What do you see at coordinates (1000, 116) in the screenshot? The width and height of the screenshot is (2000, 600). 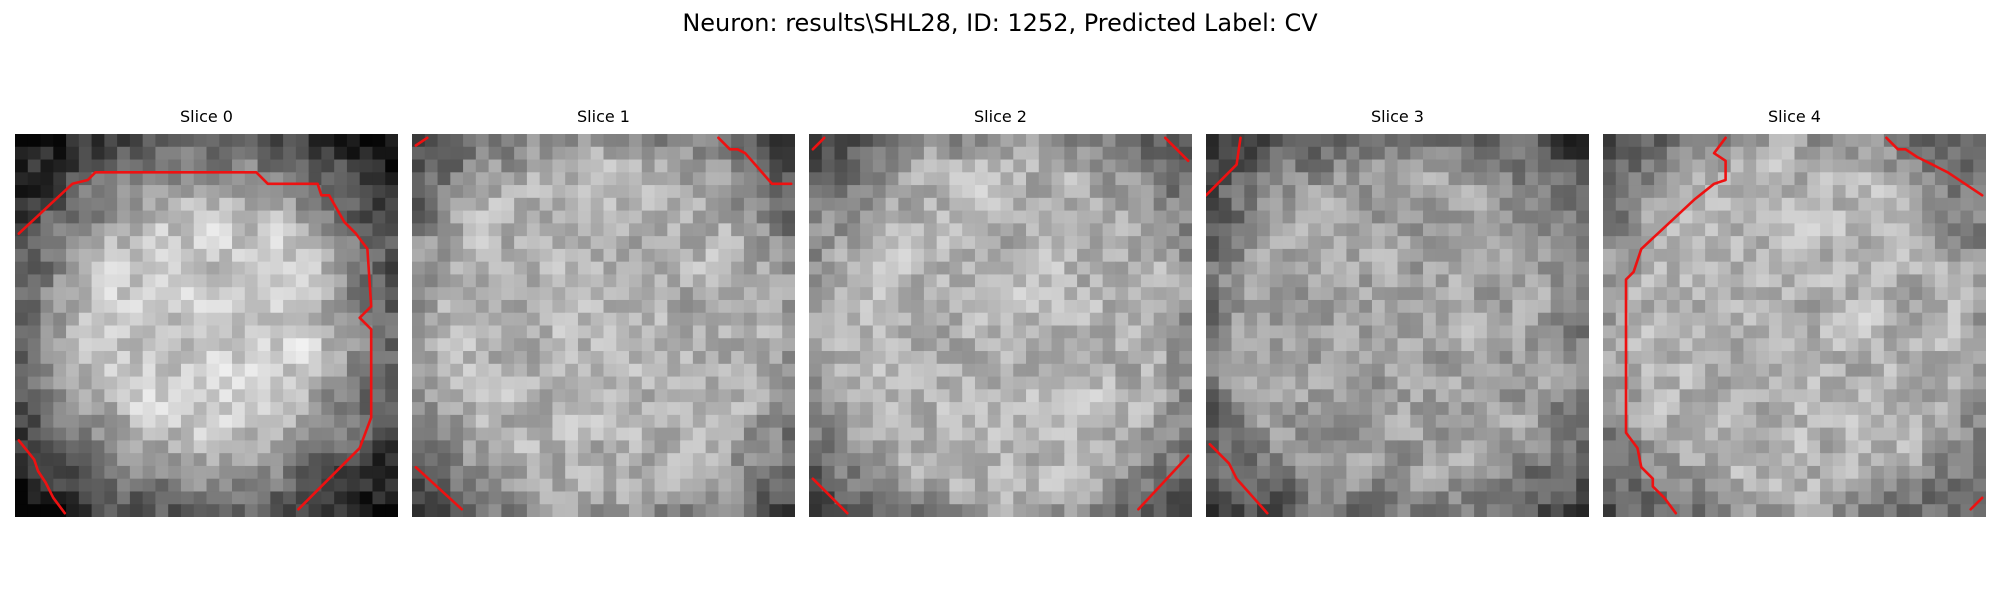 I see `slice-title-2: Slice 2` at bounding box center [1000, 116].